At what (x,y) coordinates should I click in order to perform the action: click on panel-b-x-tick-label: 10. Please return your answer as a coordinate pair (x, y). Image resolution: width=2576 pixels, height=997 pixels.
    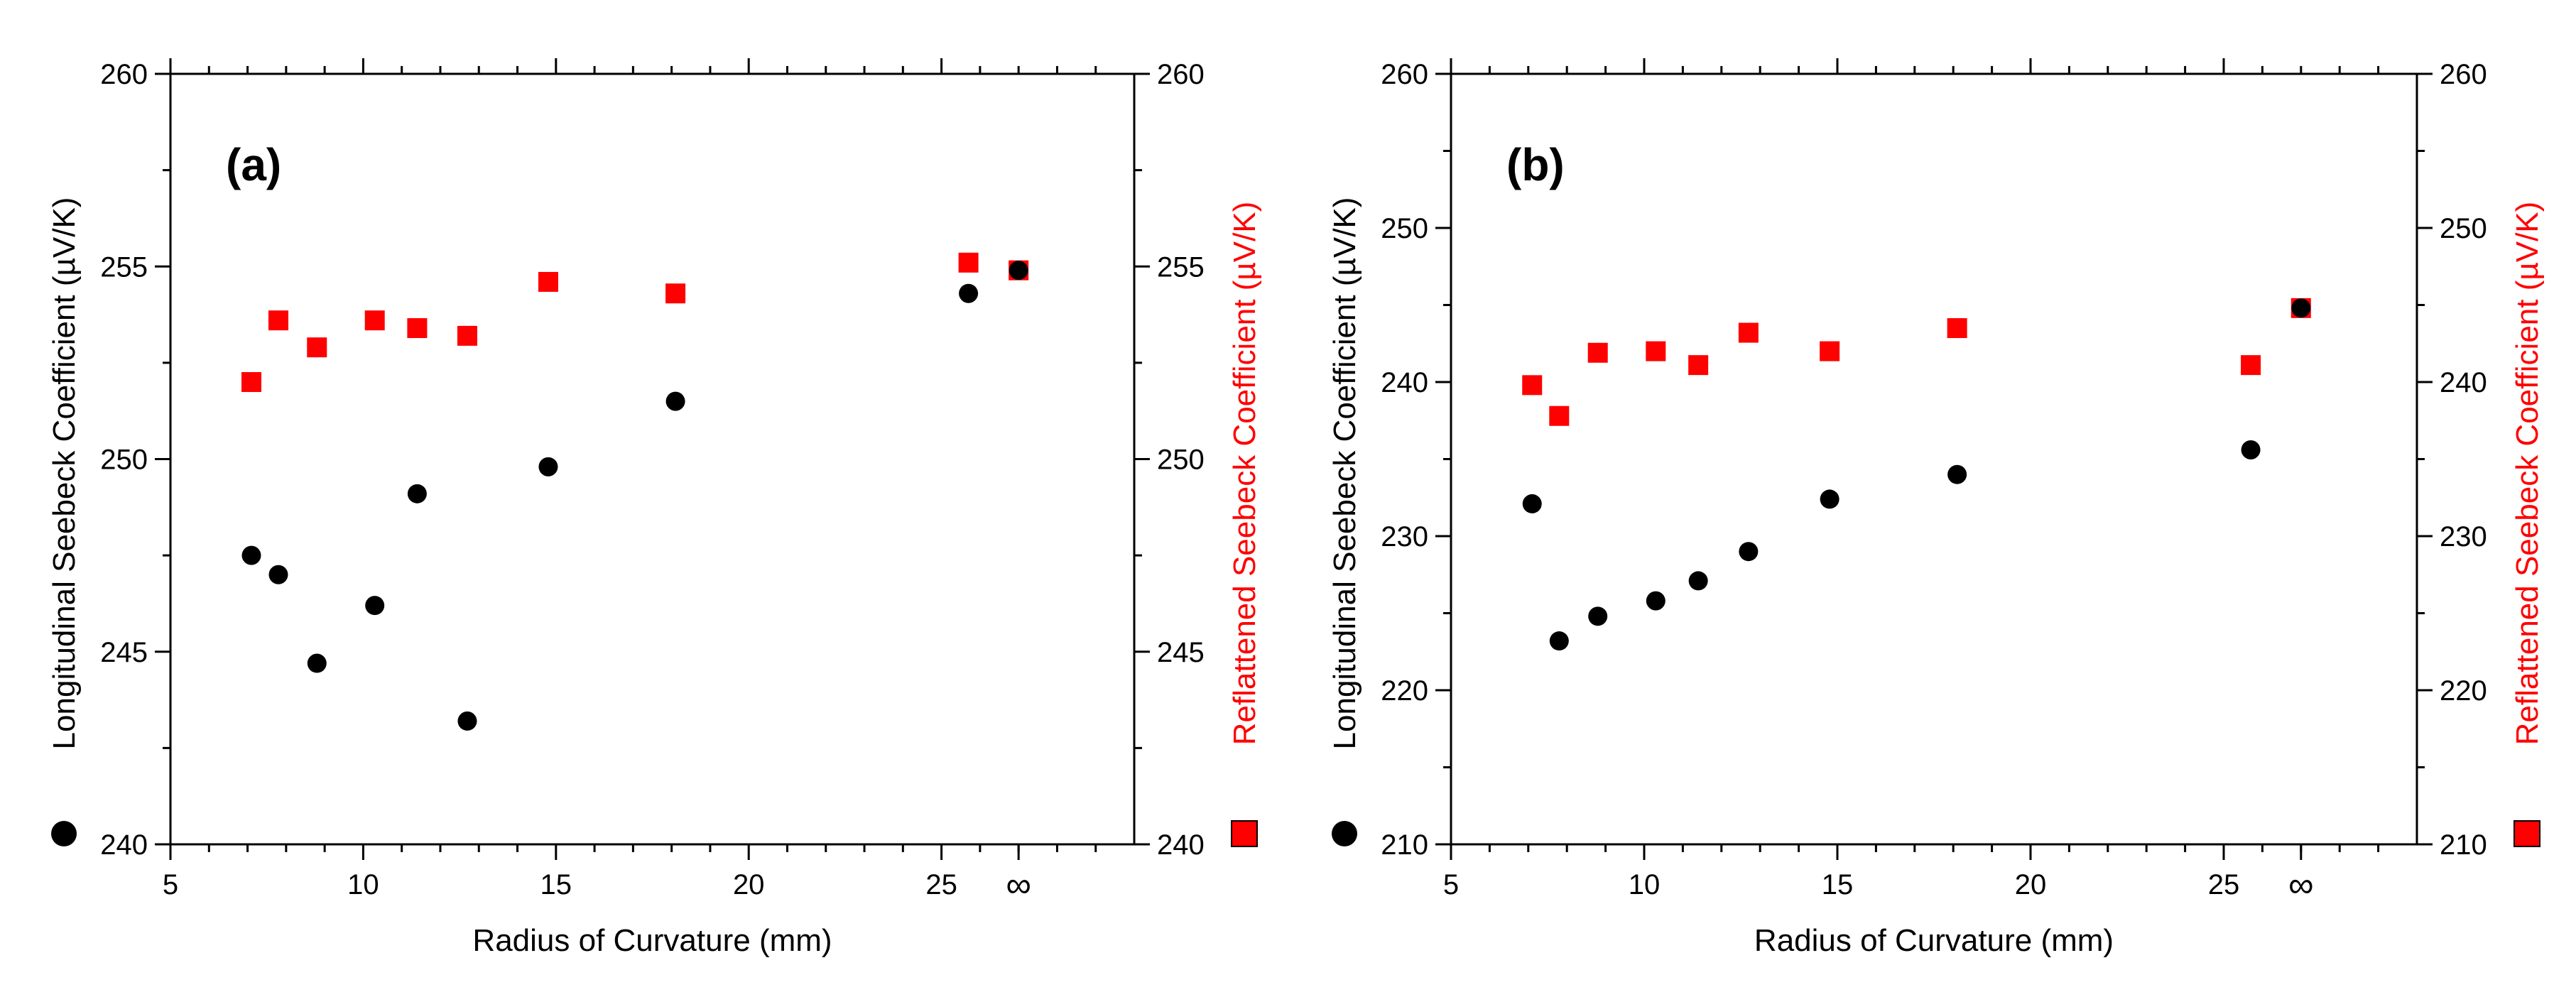
    Looking at the image, I should click on (1645, 884).